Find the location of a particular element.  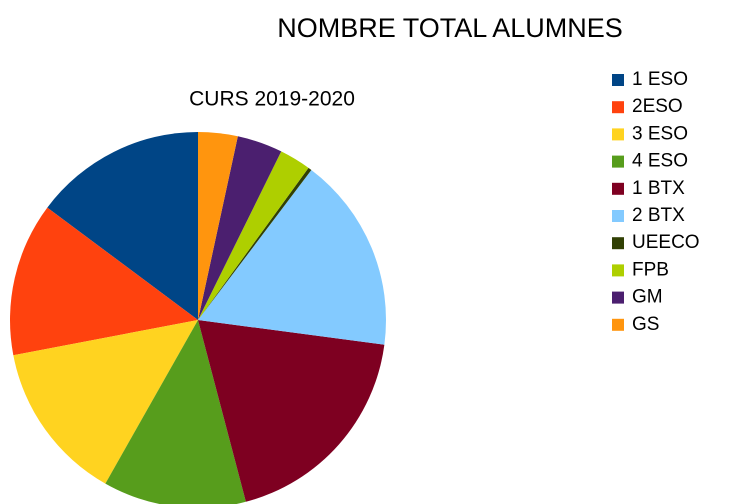

legend-label: GM is located at coordinates (647, 297).